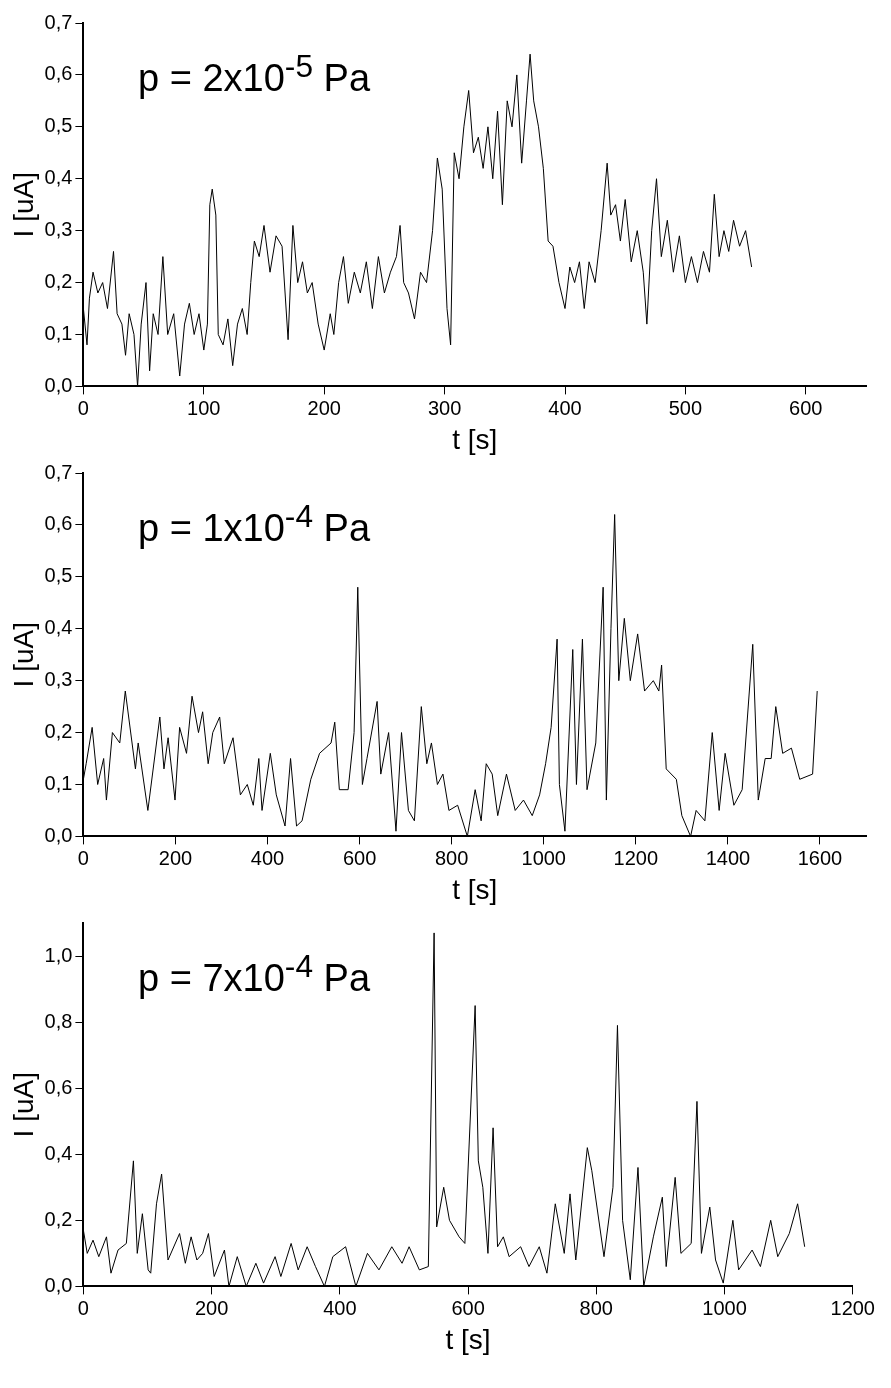 Image resolution: width=891 pixels, height=1388 pixels. What do you see at coordinates (444, 407) in the screenshot?
I see `x-tick-label: 300` at bounding box center [444, 407].